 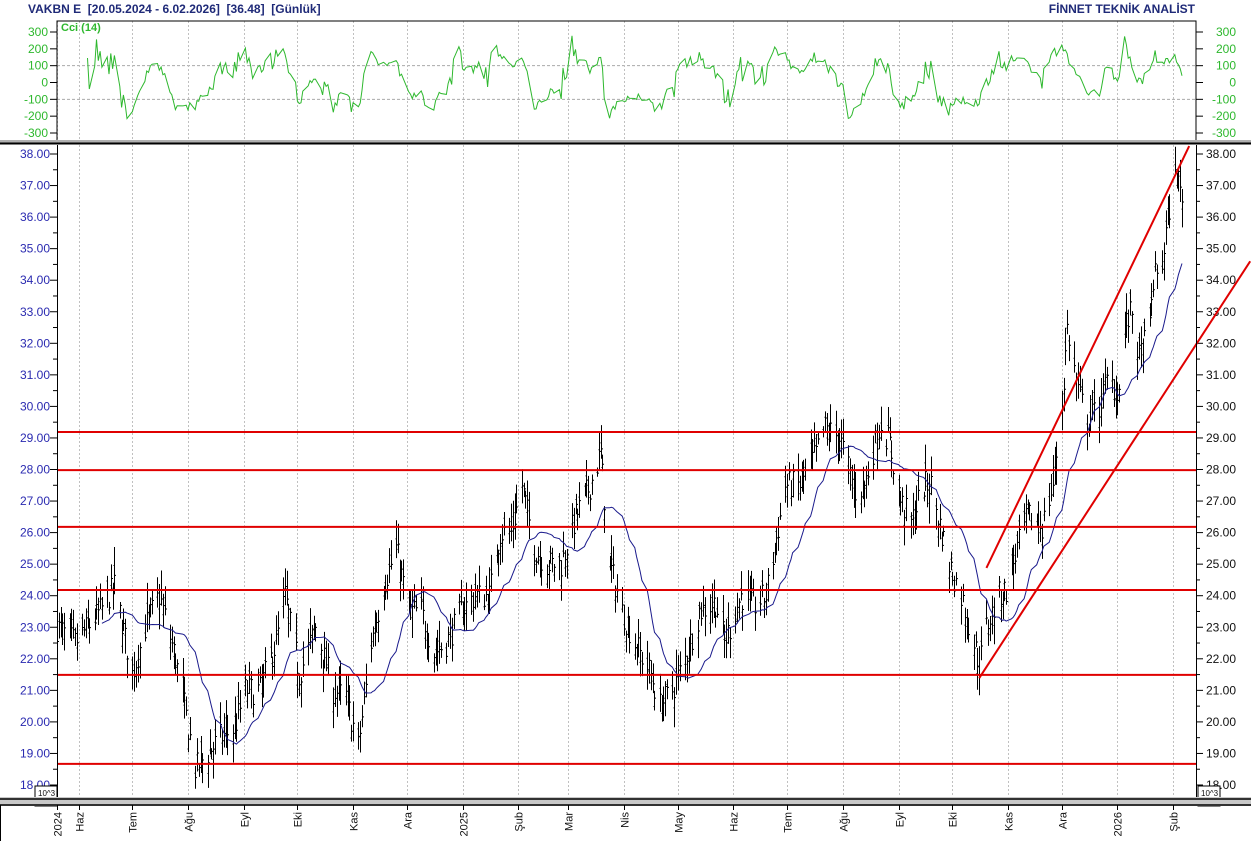 What do you see at coordinates (409, 820) in the screenshot?
I see `x-axis-label: Ara` at bounding box center [409, 820].